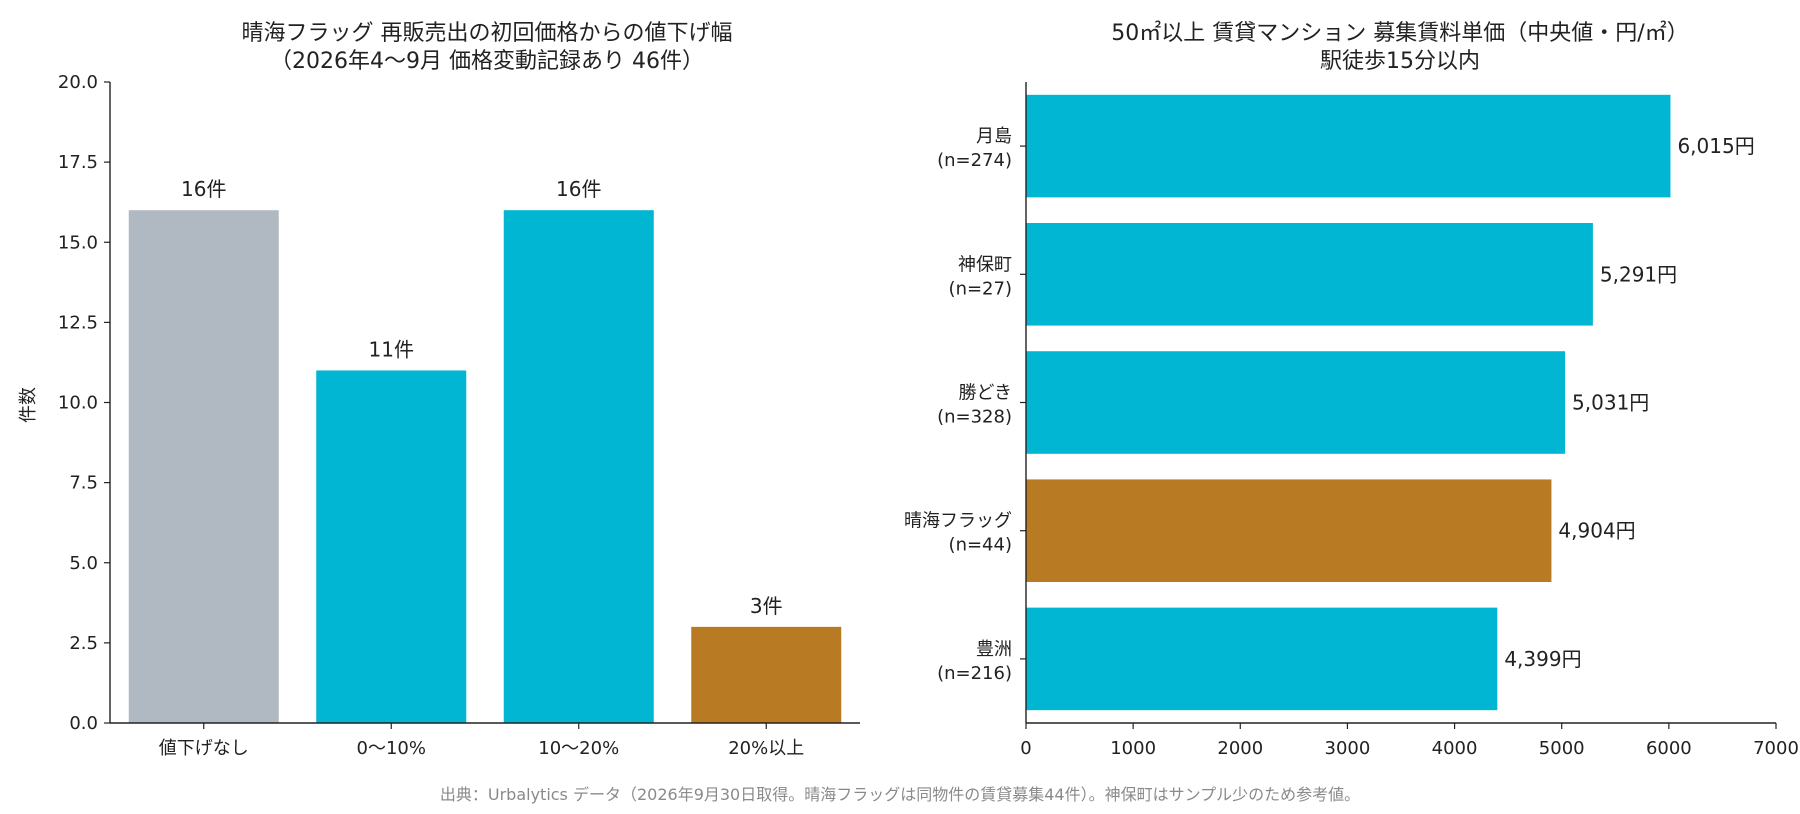 Image resolution: width=1800 pixels, height=814 pixels. Describe the element at coordinates (980, 288) in the screenshot. I see `right-y-tick-count-1: (n=27)` at that location.